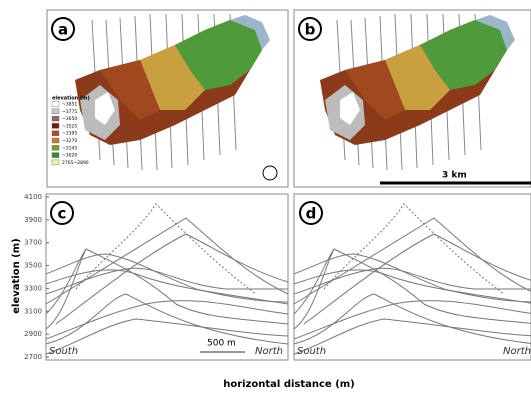 The height and width of the screenshot is (396, 531). Describe the element at coordinates (221, 344) in the screenshot. I see `scale-label: 500 m` at that location.